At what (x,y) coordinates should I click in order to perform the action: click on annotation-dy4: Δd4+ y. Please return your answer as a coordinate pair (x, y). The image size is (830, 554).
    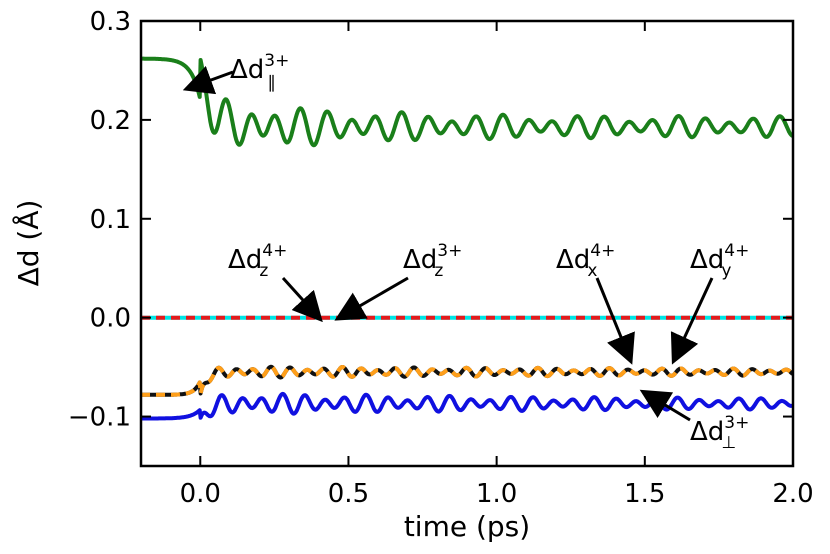
    Looking at the image, I should click on (719, 261).